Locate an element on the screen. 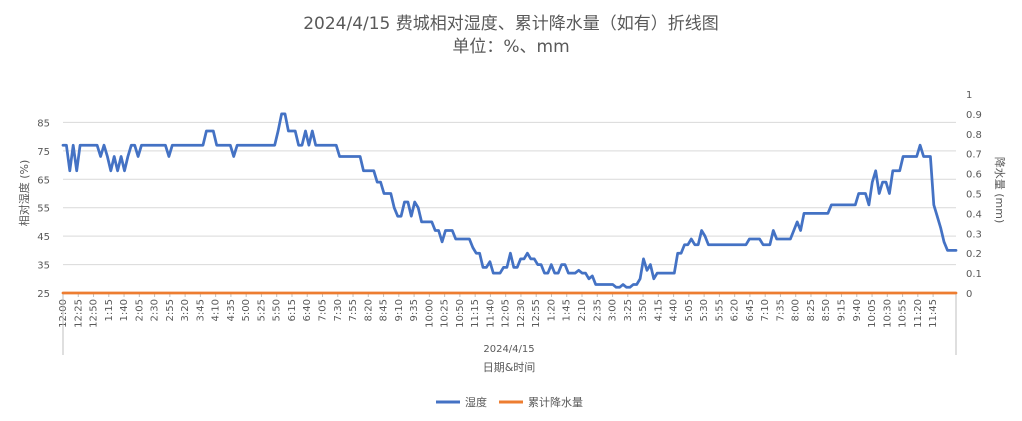 The height and width of the screenshot is (421, 1022). x-tick-label: 5:25 is located at coordinates (261, 310).